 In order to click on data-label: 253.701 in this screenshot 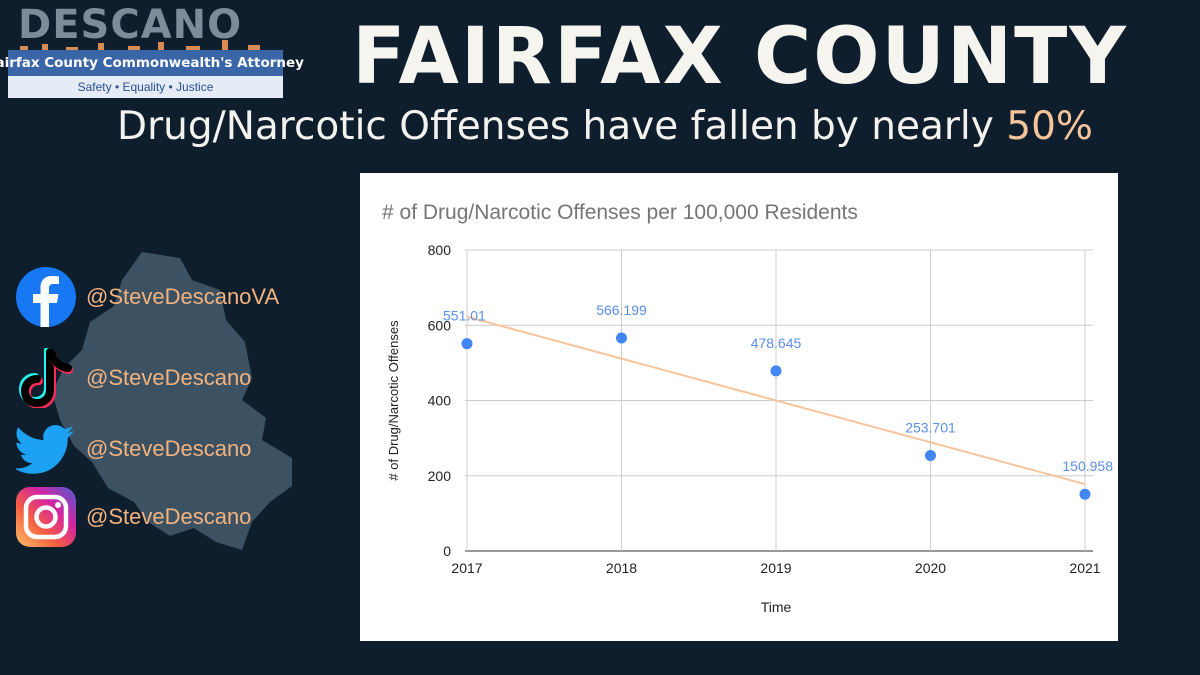, I will do `click(930, 428)`.